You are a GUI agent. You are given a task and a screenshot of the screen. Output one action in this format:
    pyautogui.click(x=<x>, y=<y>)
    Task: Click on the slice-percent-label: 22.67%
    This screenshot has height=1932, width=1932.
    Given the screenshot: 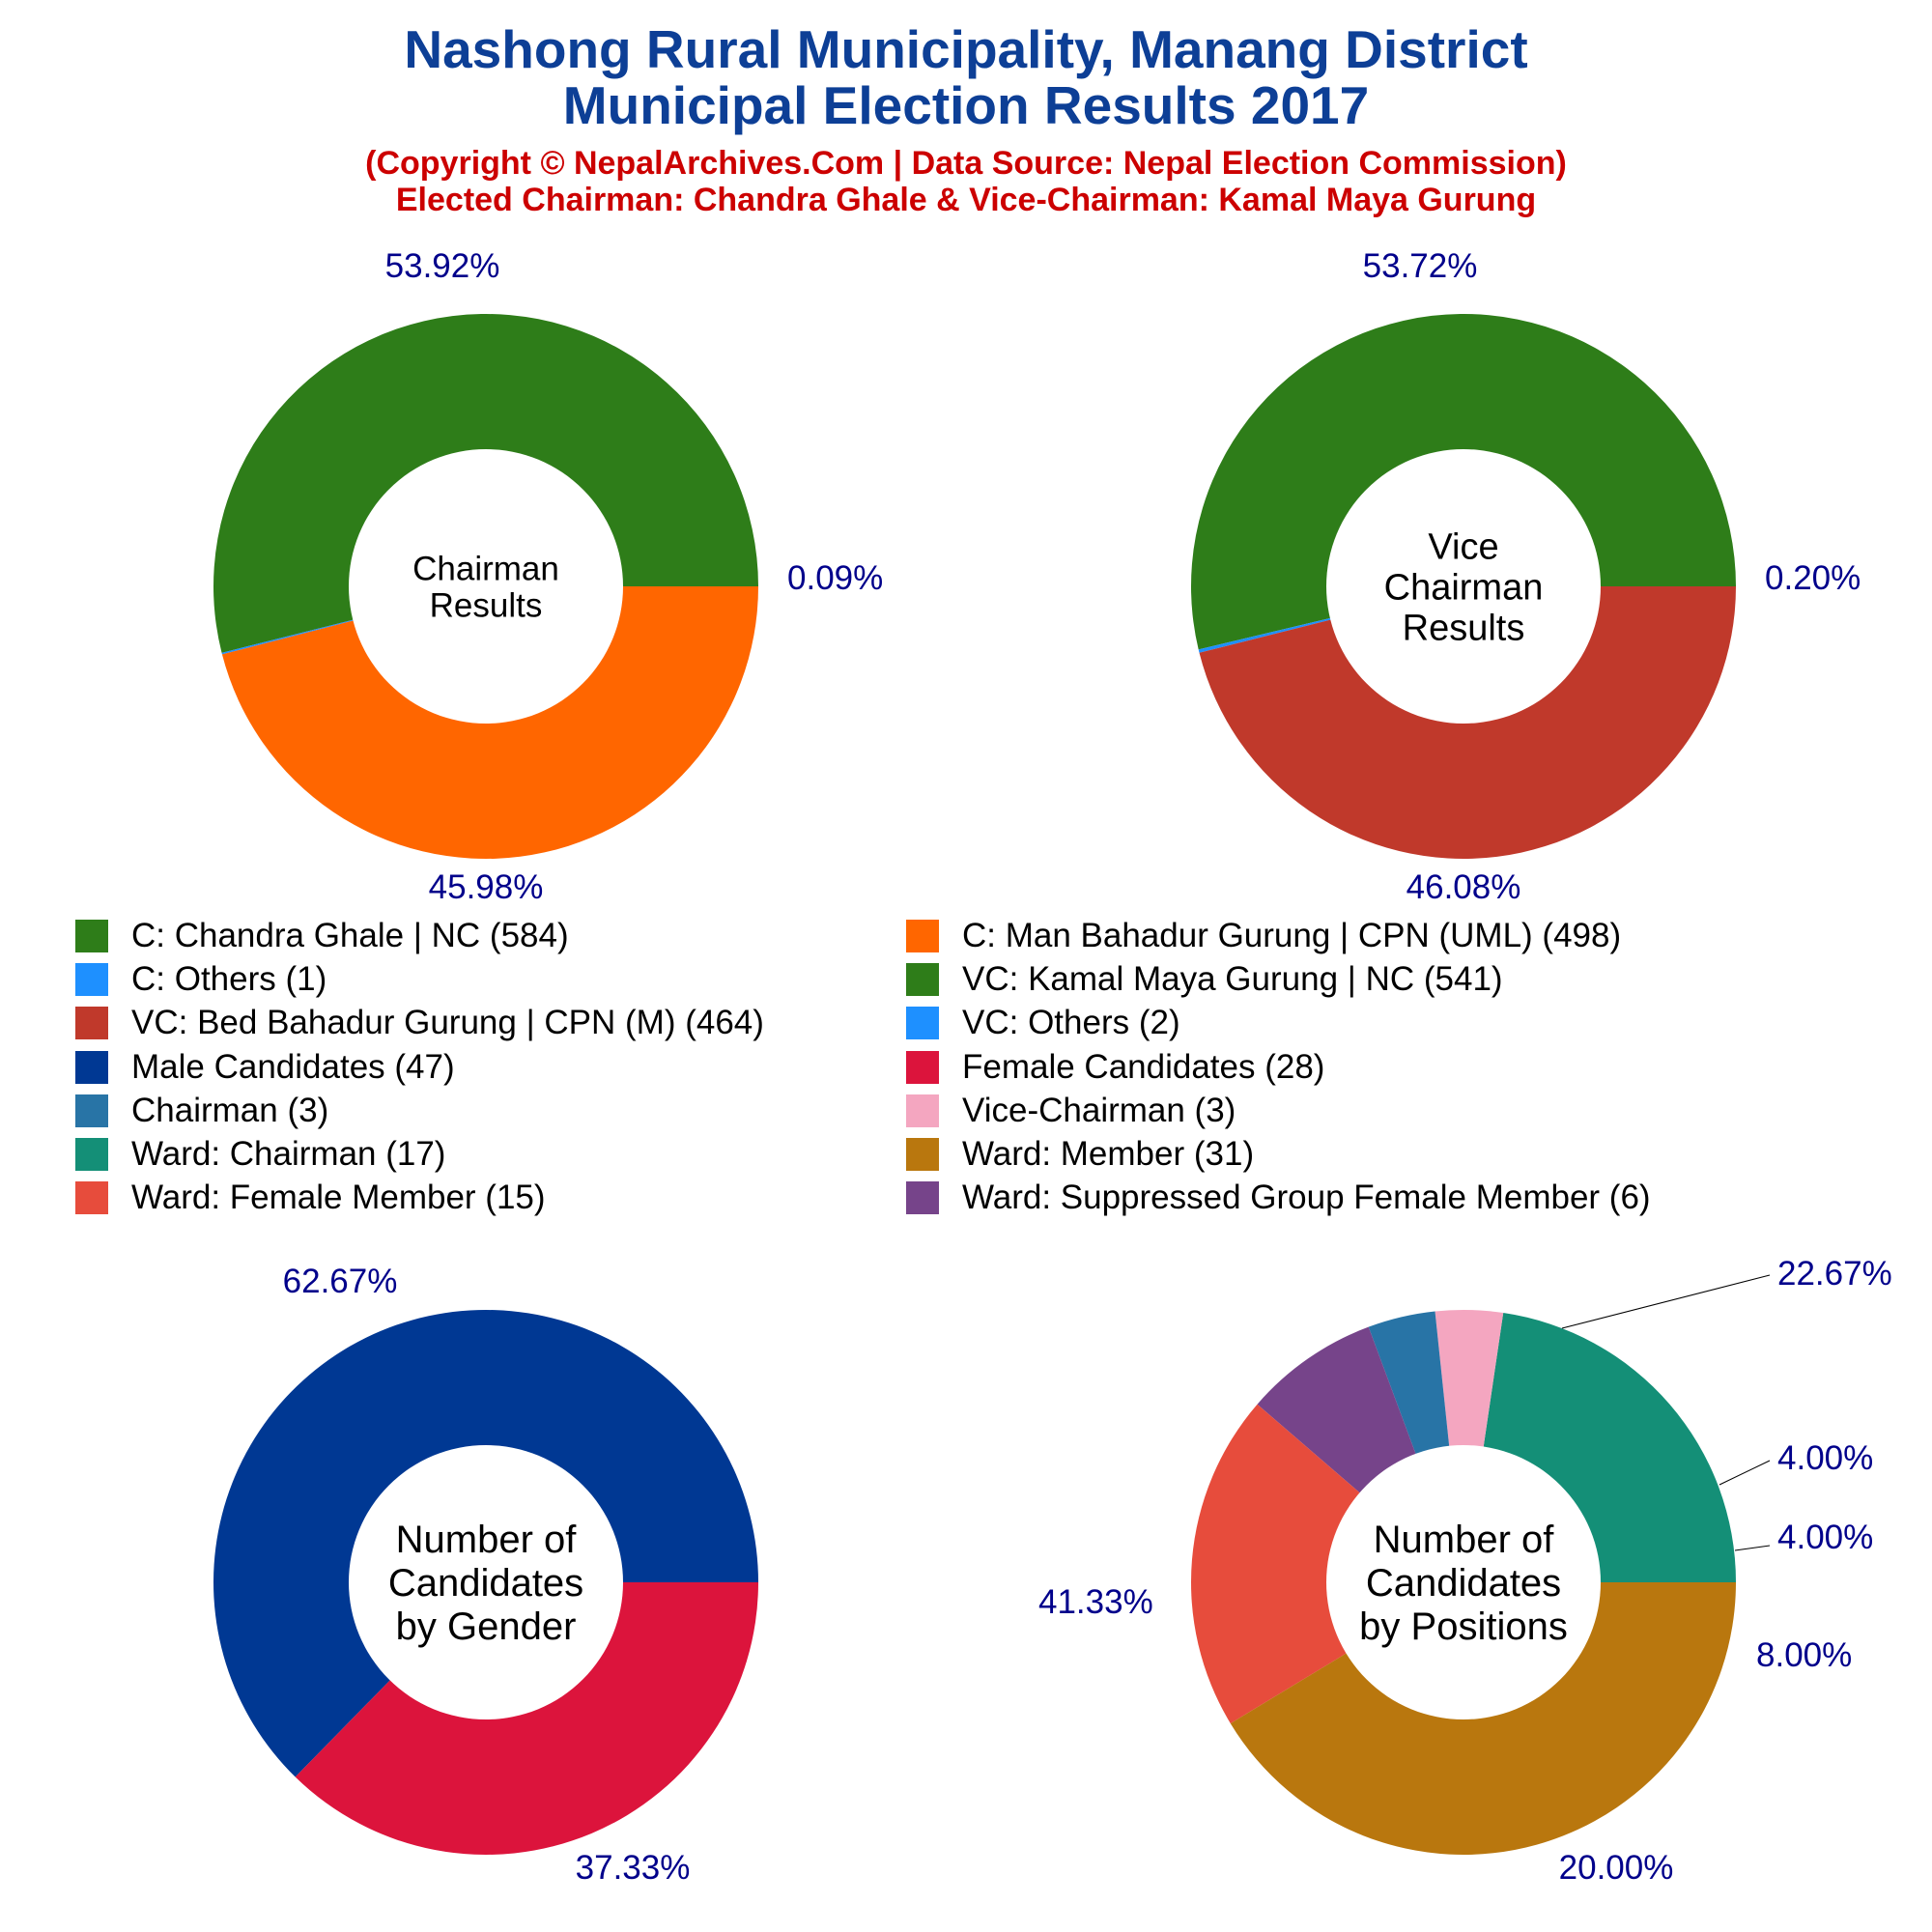 What is the action you would take?
    pyautogui.click(x=1834, y=1274)
    